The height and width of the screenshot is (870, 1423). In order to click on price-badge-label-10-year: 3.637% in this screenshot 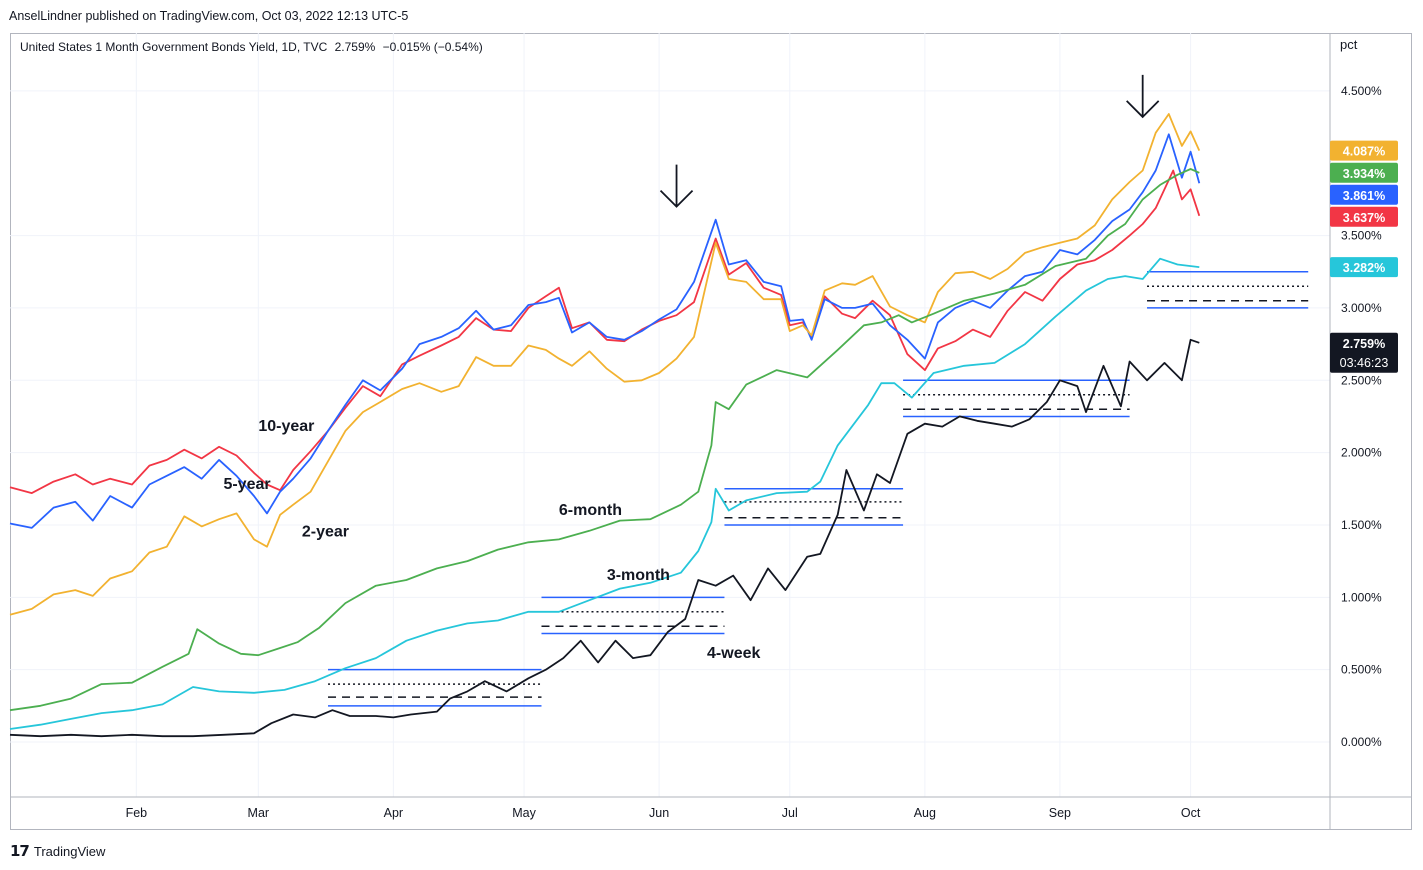, I will do `click(1364, 218)`.